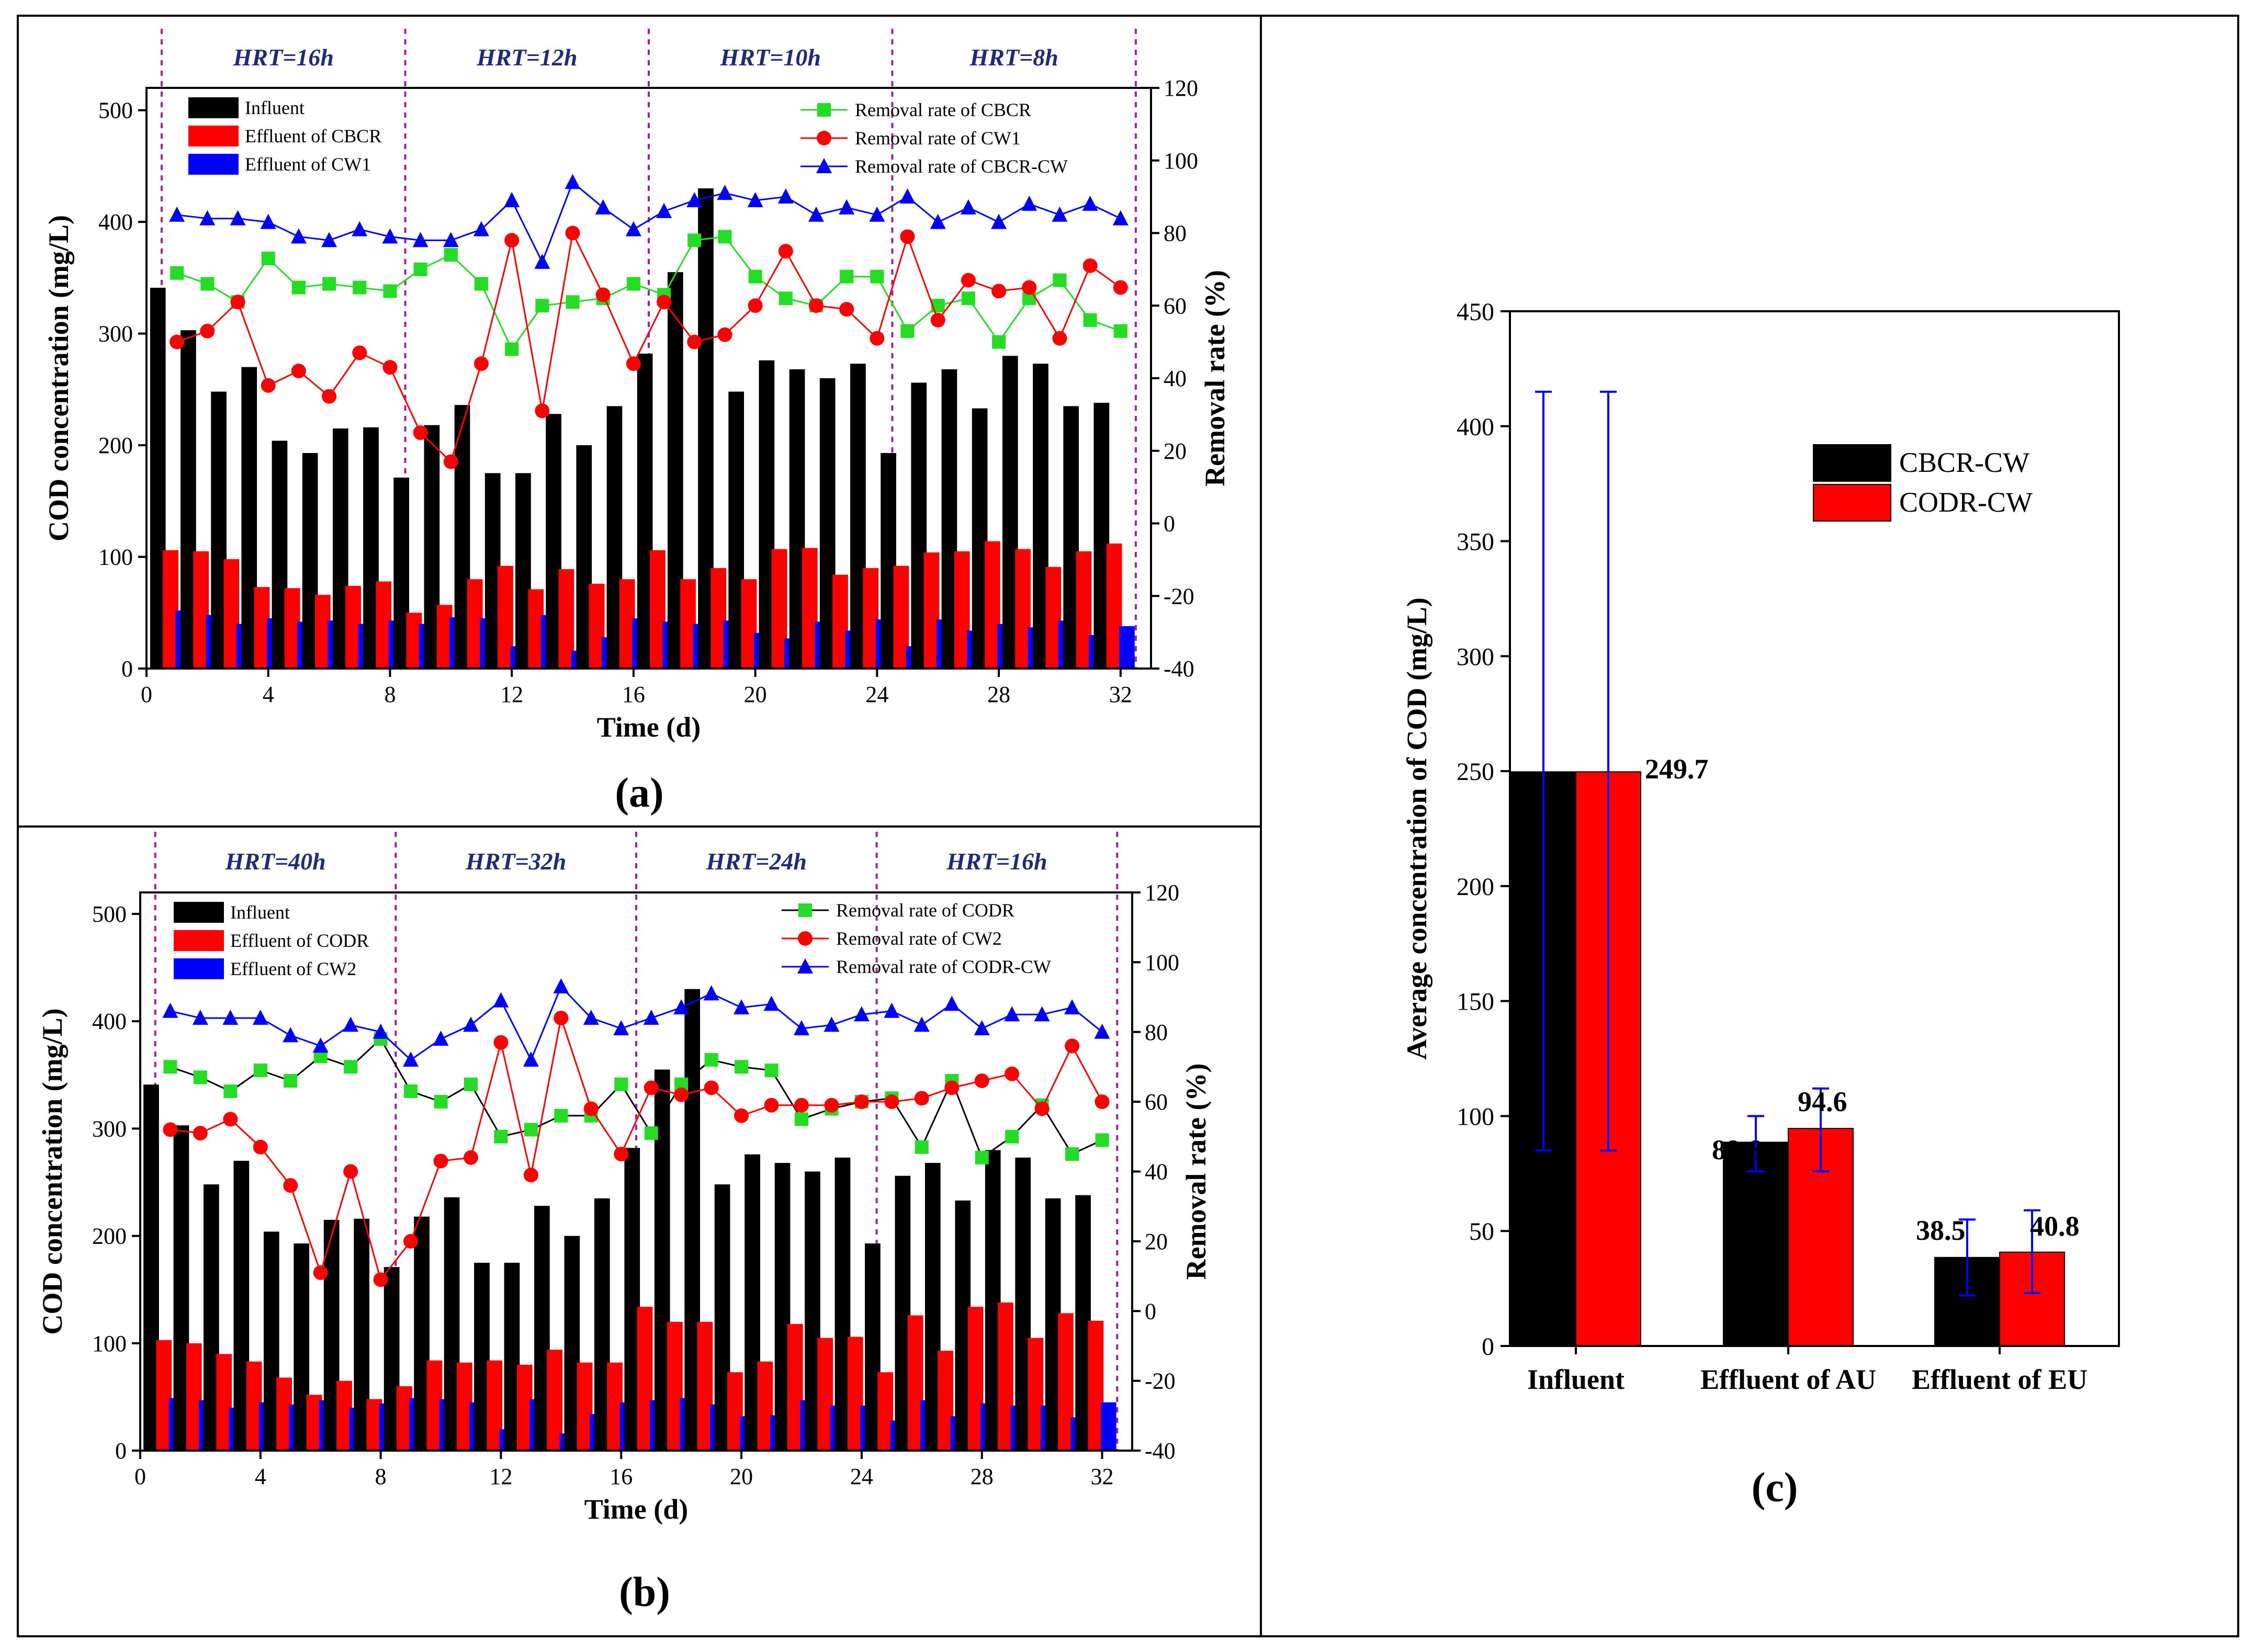  Describe the element at coordinates (1966, 502) in the screenshot. I see `legend-label: CODR-CW` at that location.